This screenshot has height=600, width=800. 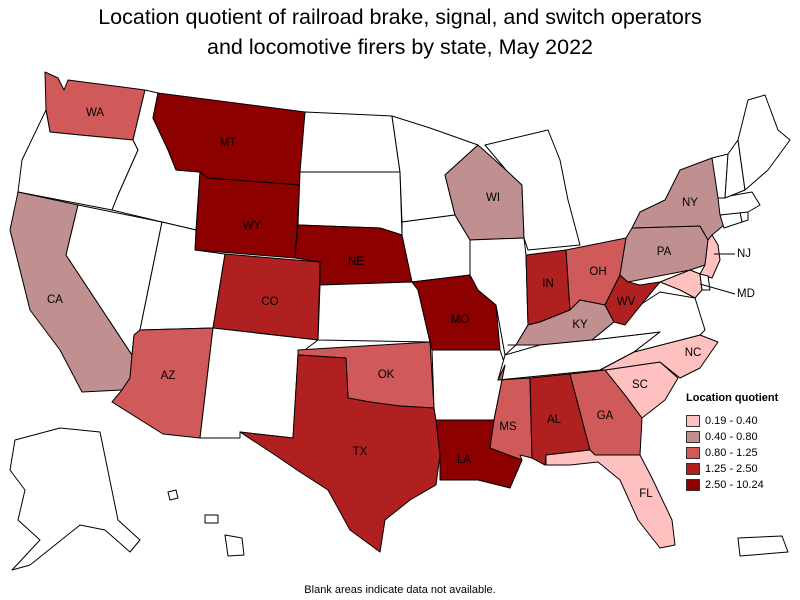 What do you see at coordinates (717, 289) in the screenshot?
I see `md-leader-line` at bounding box center [717, 289].